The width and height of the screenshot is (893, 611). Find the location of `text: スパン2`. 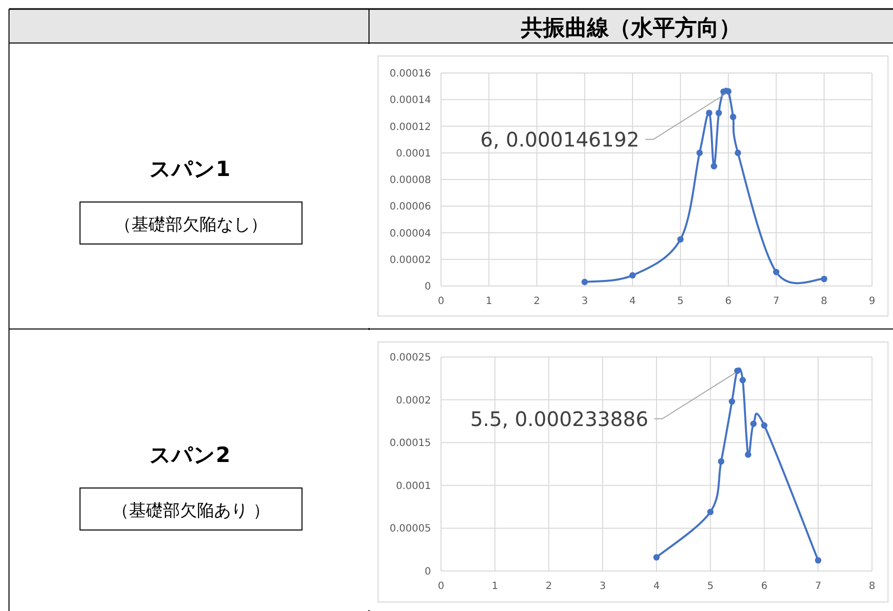

text: スパン2 is located at coordinates (190, 455).